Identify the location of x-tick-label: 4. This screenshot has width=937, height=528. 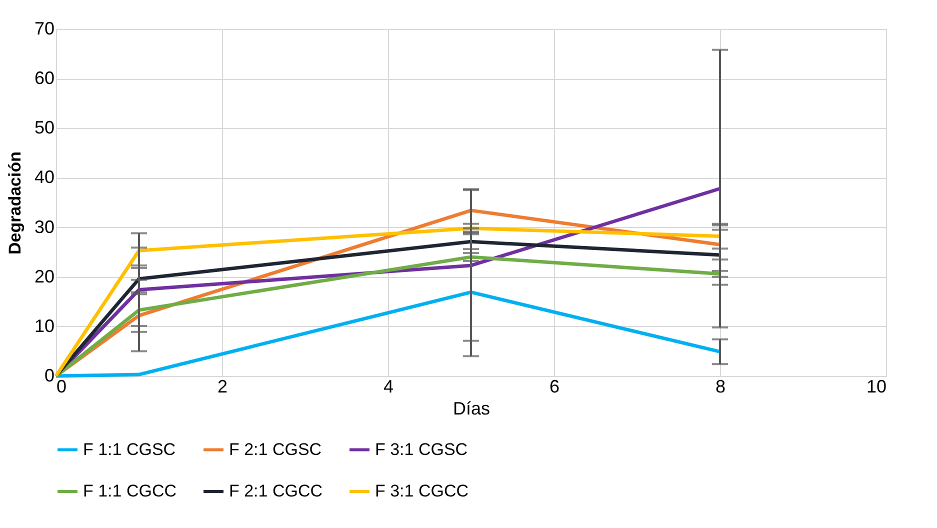
(388, 386).